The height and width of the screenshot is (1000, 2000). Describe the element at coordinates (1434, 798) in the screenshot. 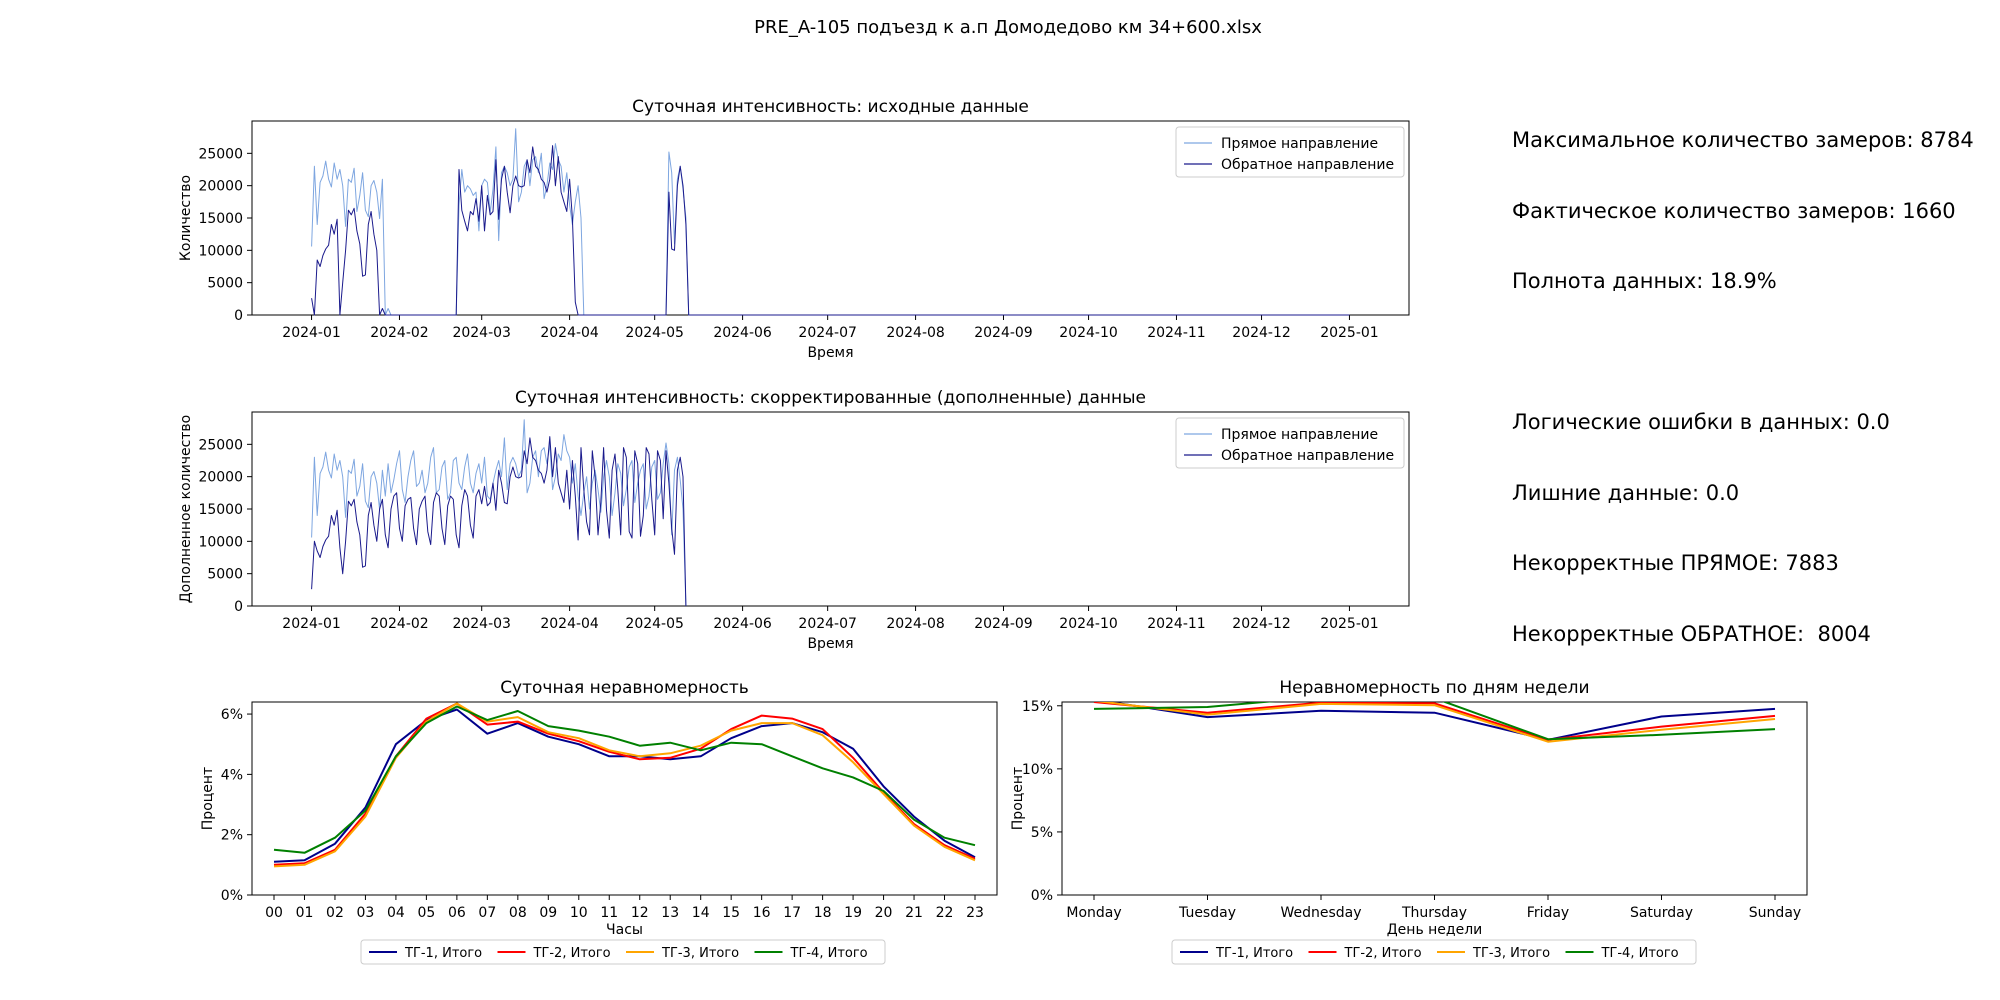

I see `plot-frame` at that location.